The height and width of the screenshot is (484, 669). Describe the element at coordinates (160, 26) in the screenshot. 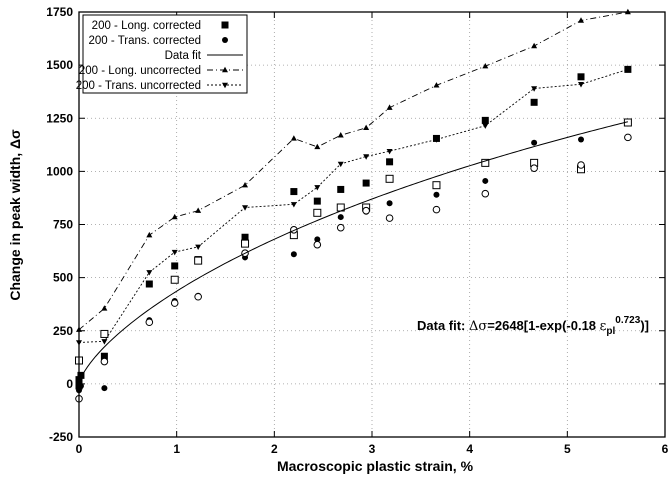

I see `legend-entry: 200 - Long. corrected` at that location.